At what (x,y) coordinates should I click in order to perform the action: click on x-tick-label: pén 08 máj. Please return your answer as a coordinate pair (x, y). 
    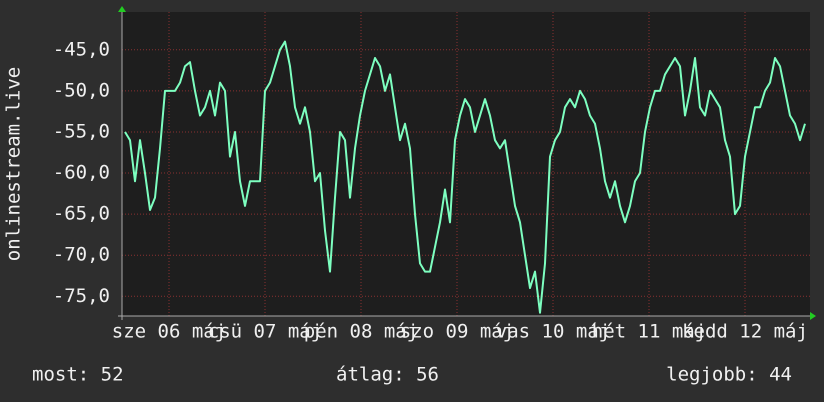
    Looking at the image, I should click on (361, 332).